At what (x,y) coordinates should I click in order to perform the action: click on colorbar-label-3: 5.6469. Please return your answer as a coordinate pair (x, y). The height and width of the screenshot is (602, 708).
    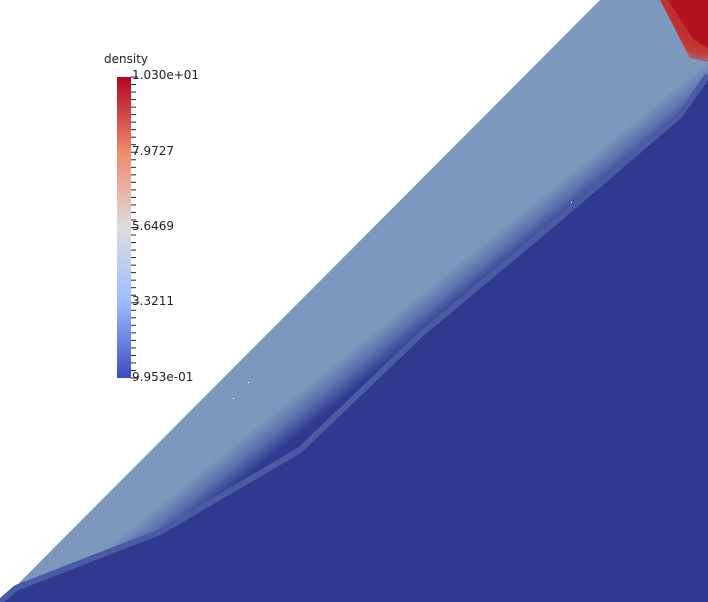
    Looking at the image, I should click on (153, 226).